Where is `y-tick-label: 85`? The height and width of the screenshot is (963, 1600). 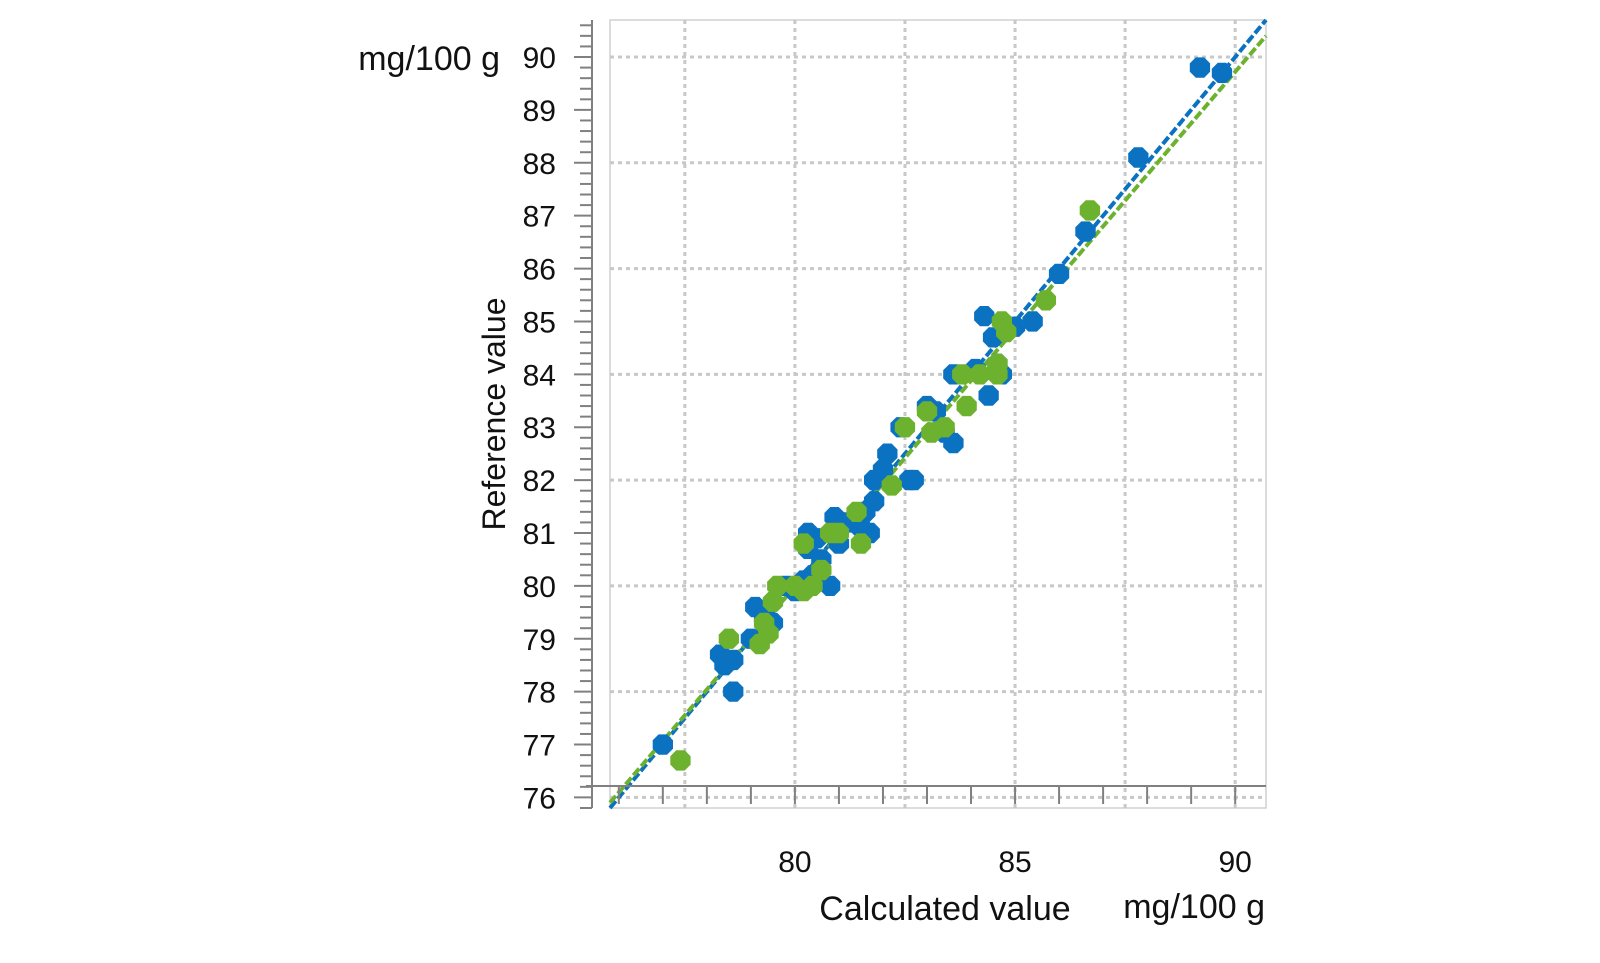
y-tick-label: 85 is located at coordinates (539, 322).